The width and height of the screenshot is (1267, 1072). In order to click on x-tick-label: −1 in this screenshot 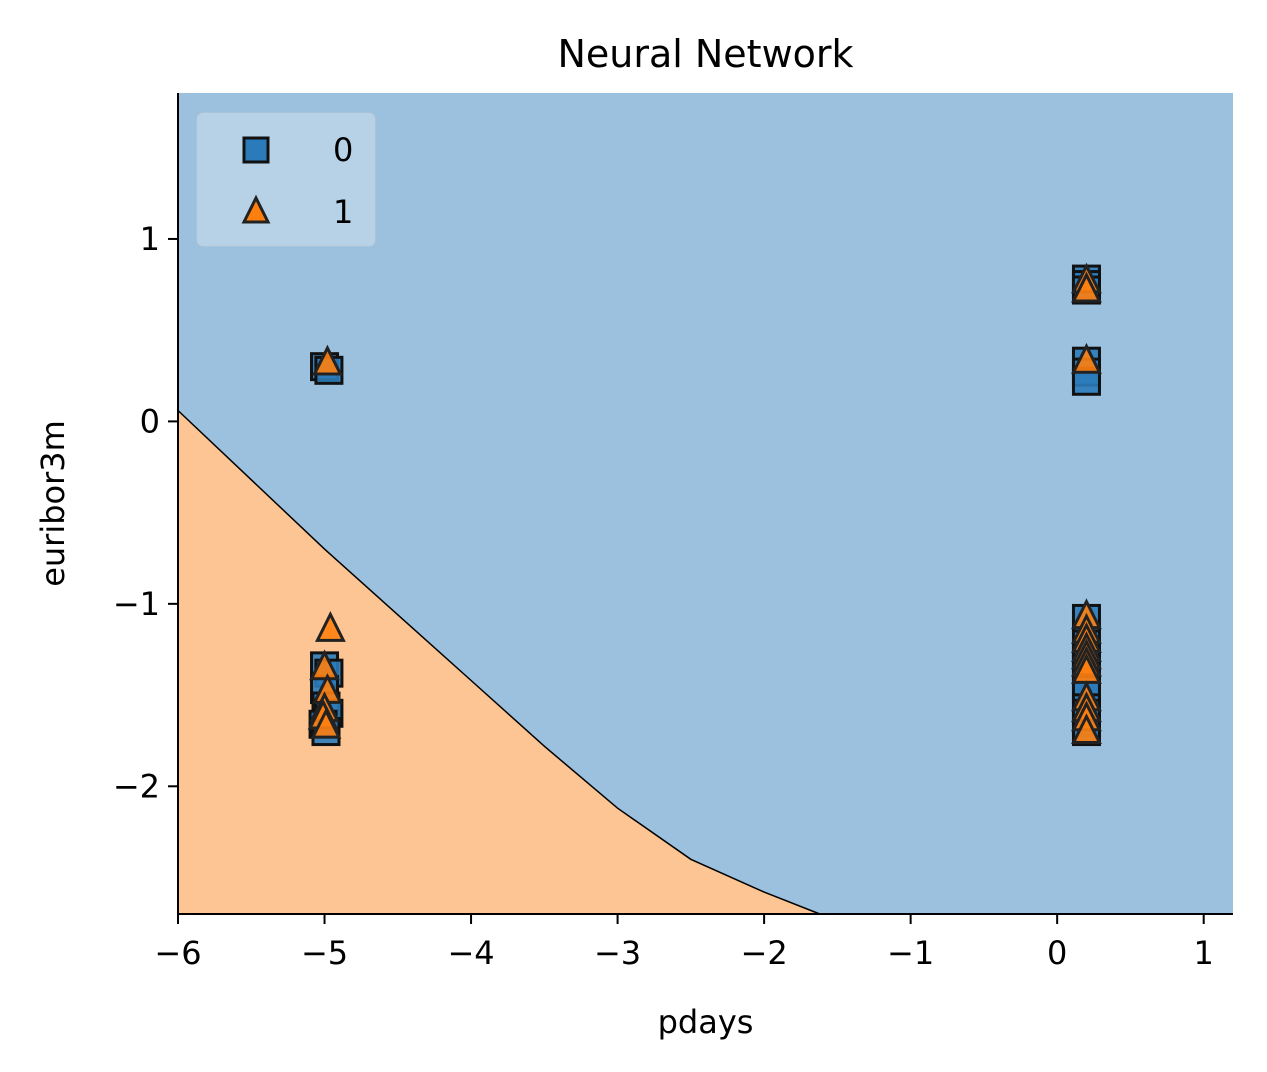, I will do `click(910, 953)`.